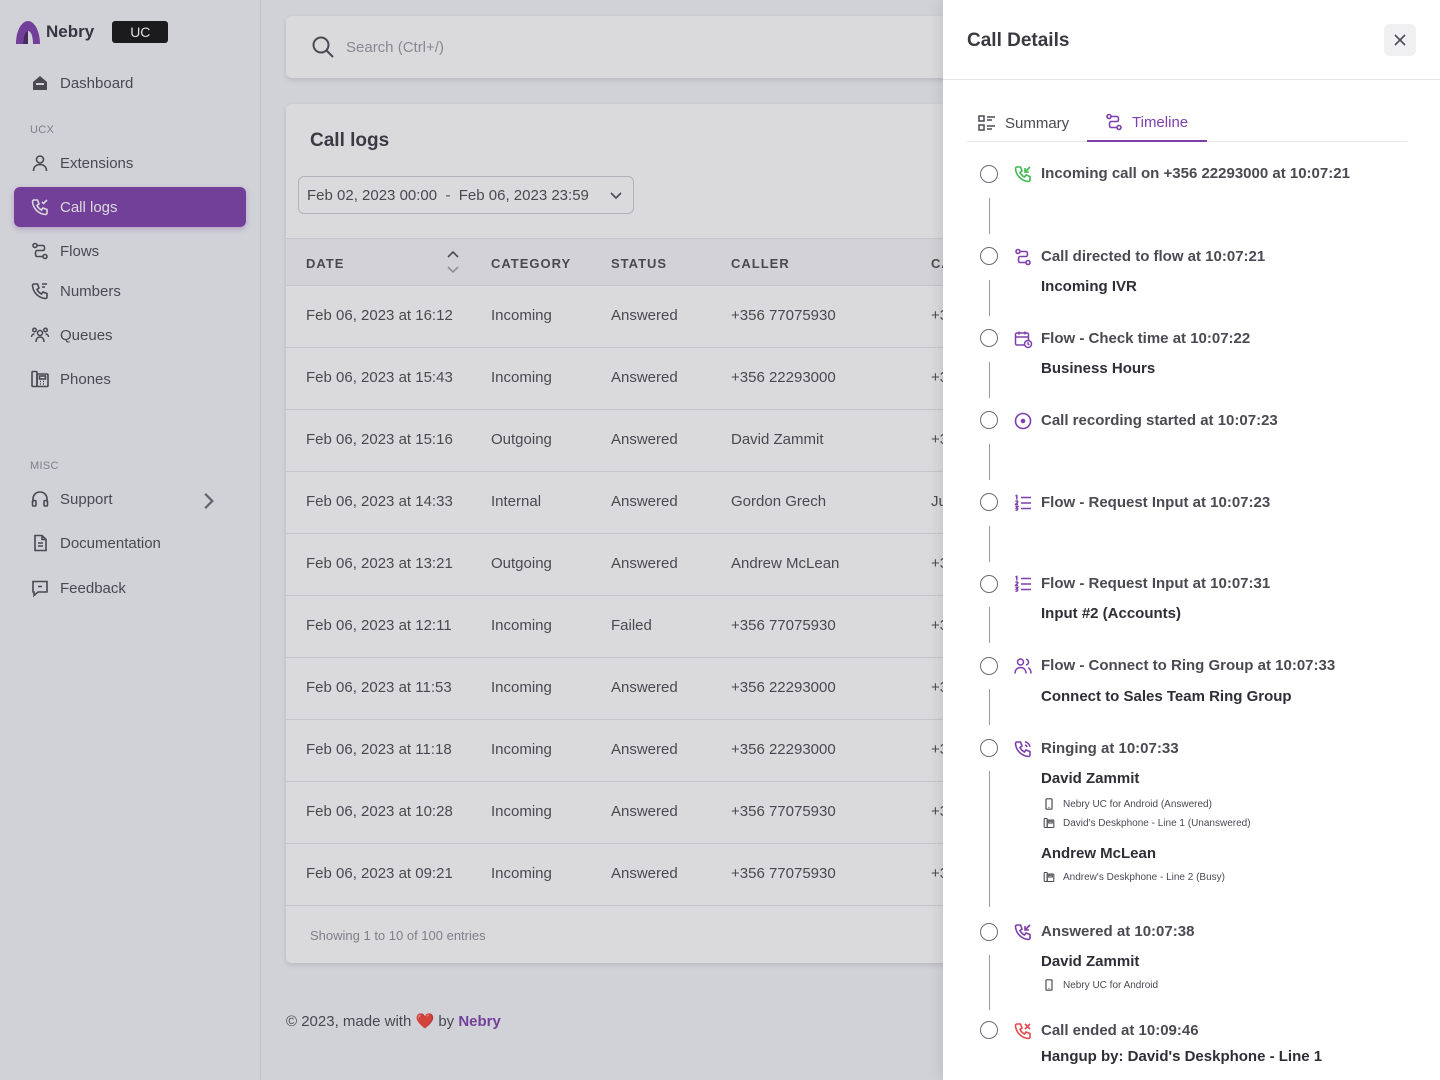  I want to click on cell-date: Feb 06, 2023 at 16:12, so click(379, 315).